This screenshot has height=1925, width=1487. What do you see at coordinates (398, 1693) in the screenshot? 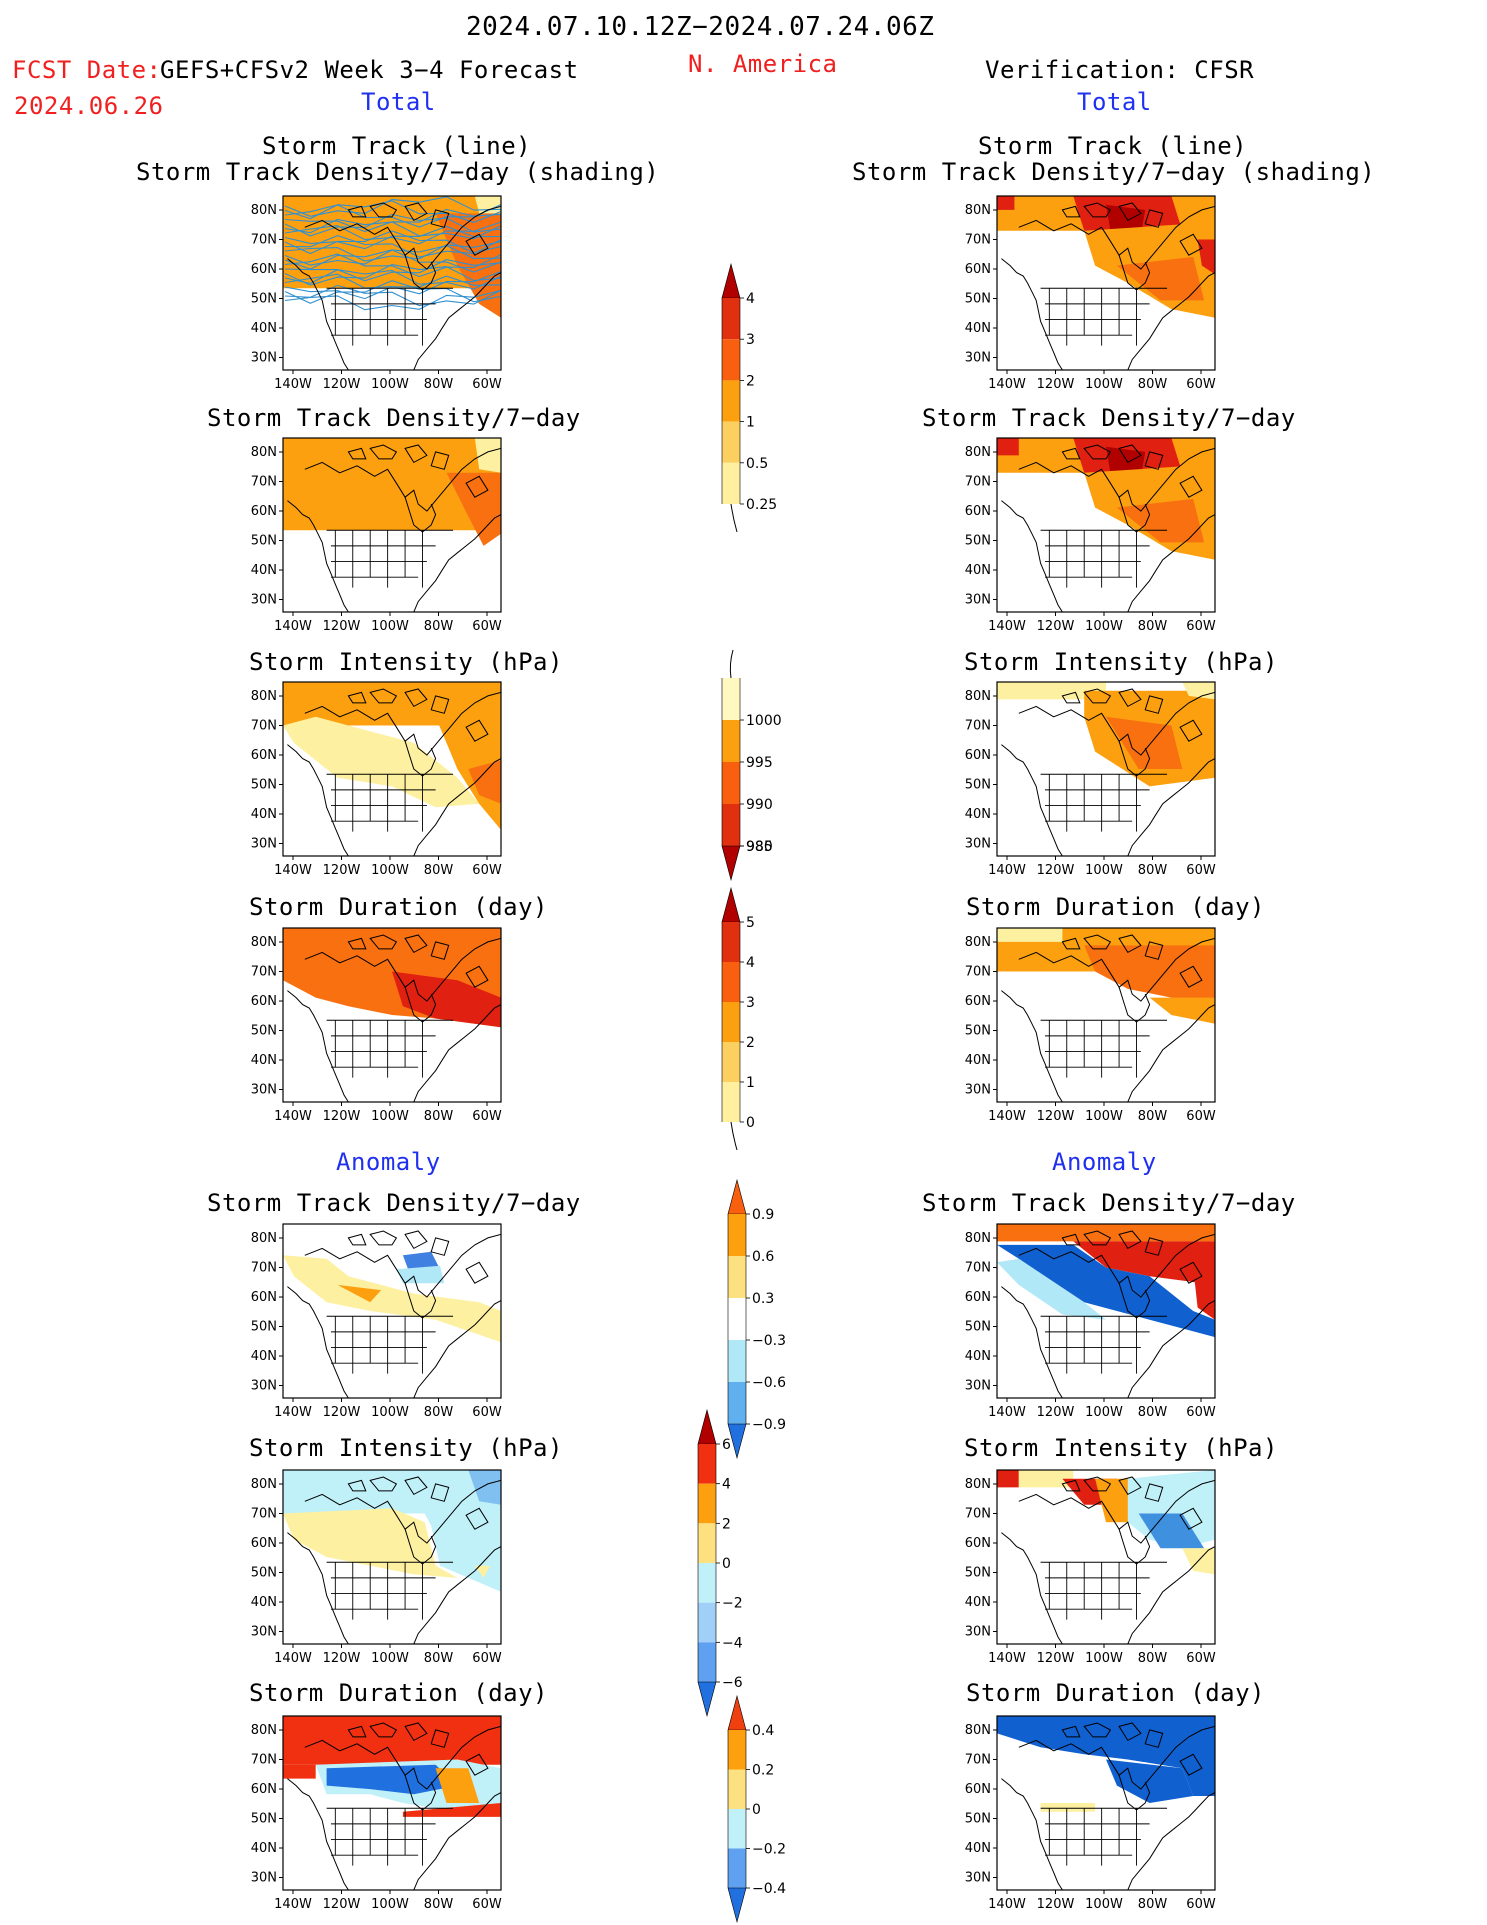
I see `title-left-anom-duration: Storm Duration (day)` at bounding box center [398, 1693].